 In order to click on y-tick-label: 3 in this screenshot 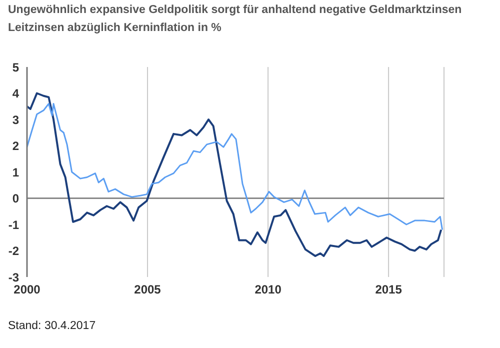, I will do `click(16, 119)`.